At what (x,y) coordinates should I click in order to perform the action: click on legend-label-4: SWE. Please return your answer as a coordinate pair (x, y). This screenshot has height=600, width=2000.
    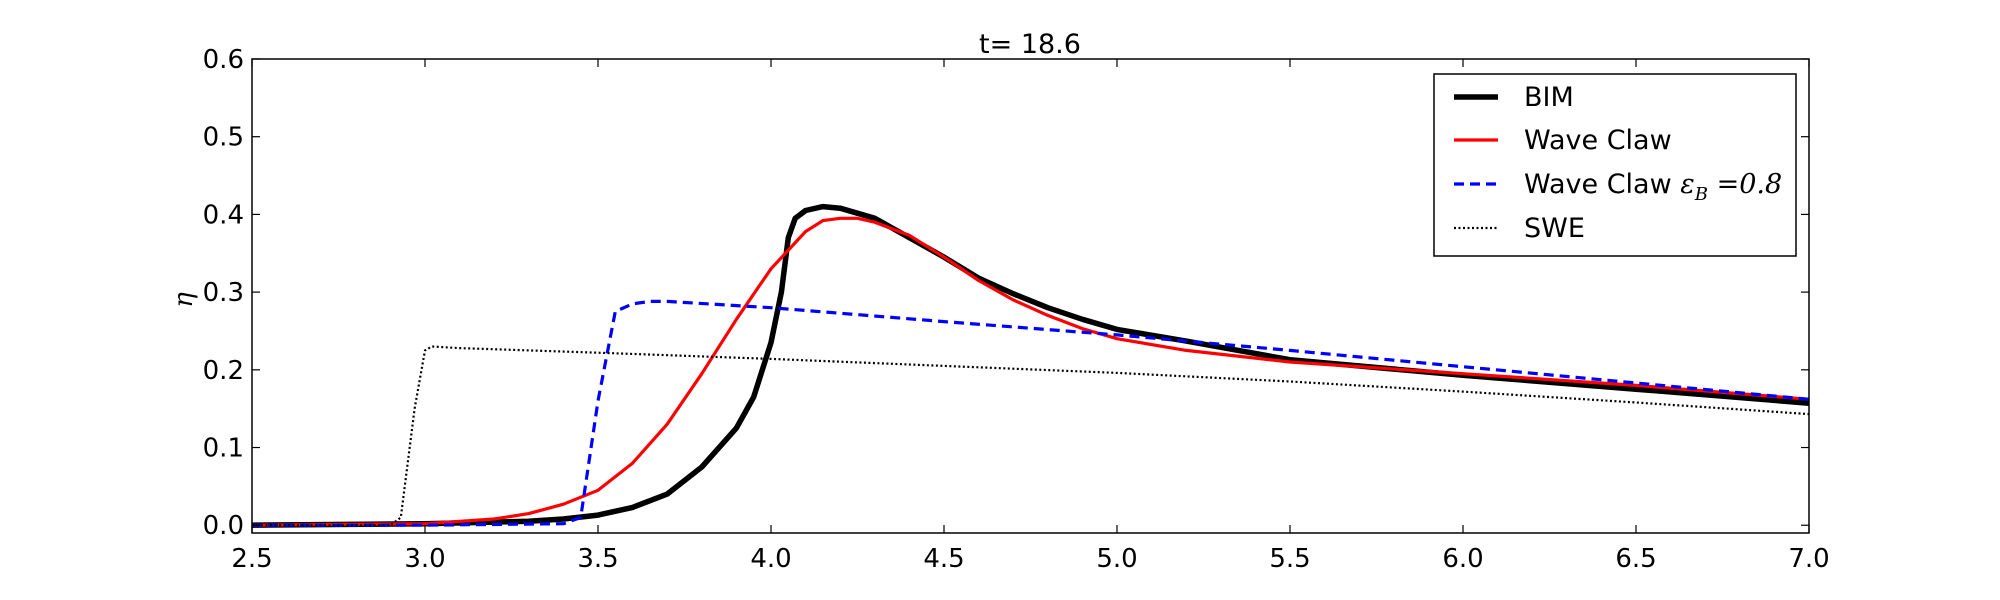
    Looking at the image, I should click on (1554, 228).